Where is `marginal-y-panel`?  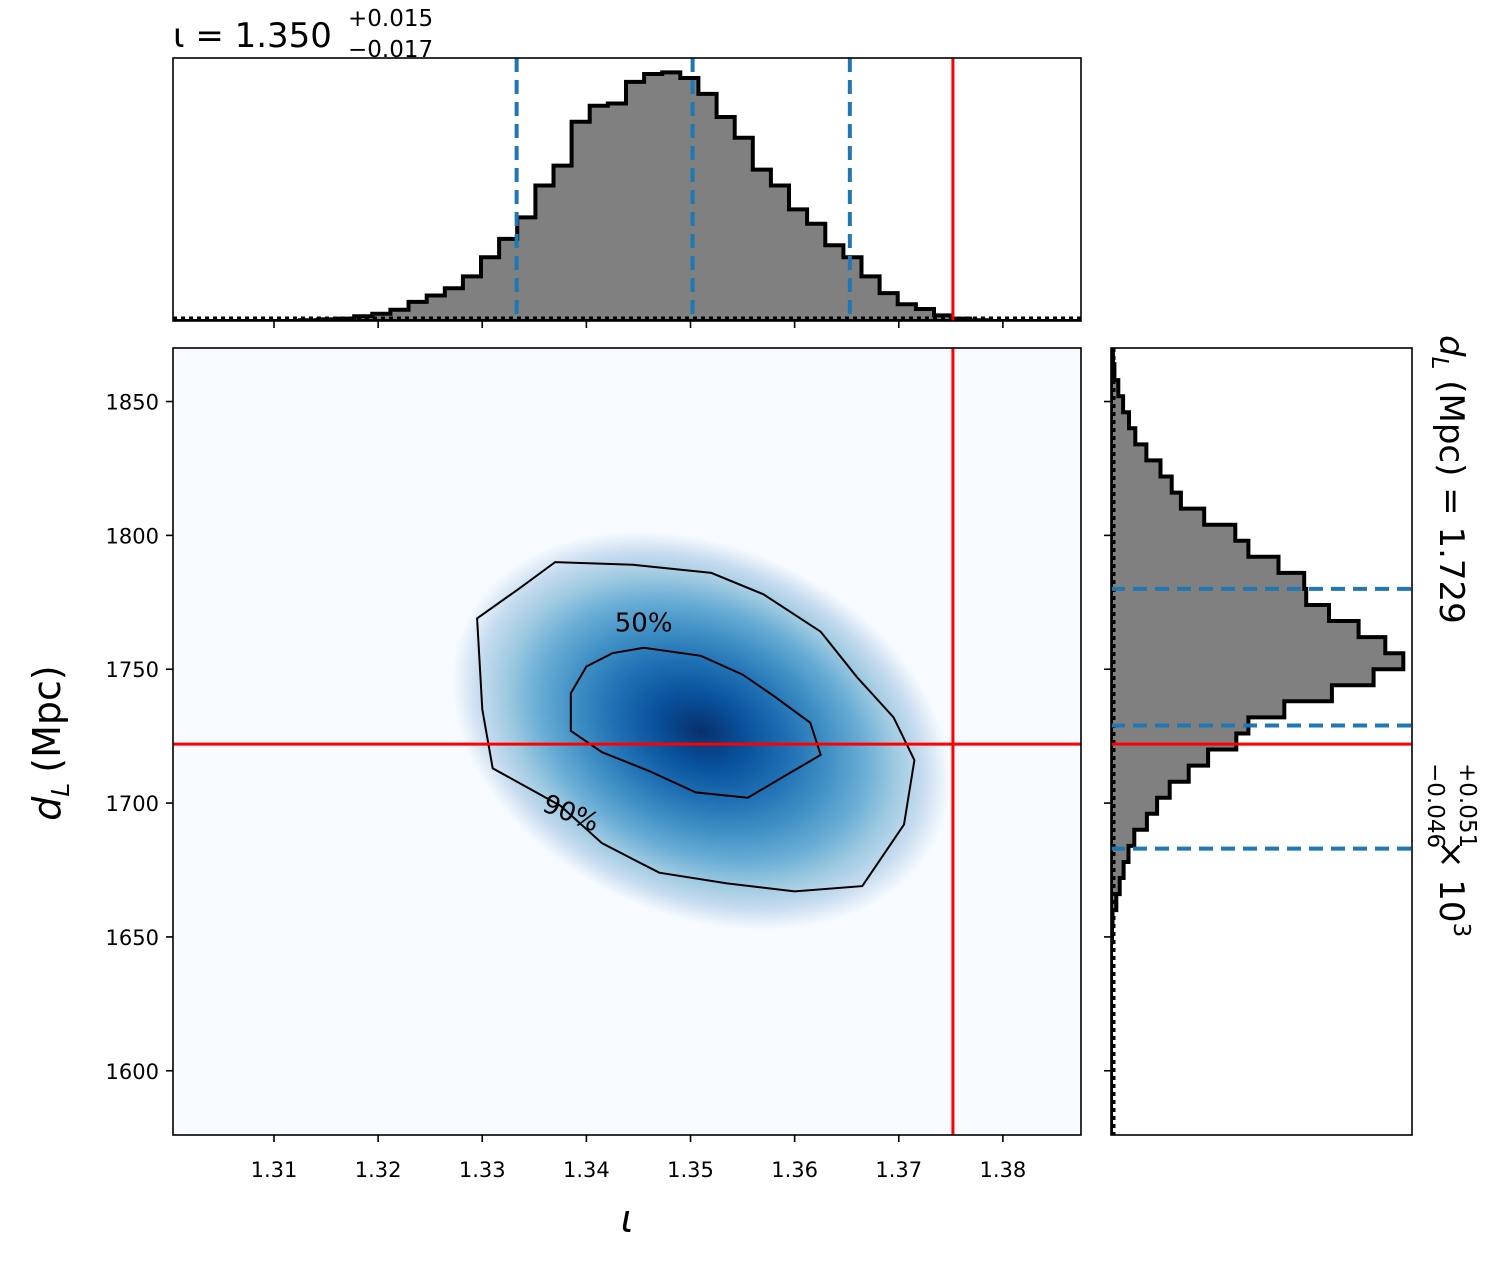 marginal-y-panel is located at coordinates (1258, 741).